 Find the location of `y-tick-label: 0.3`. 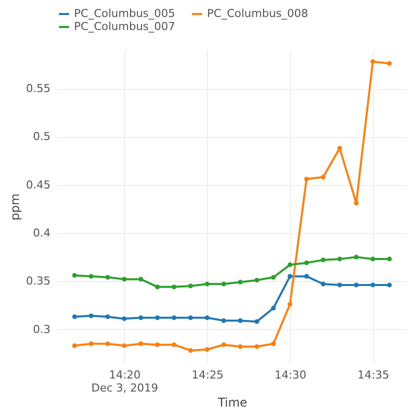

y-tick-label: 0.3 is located at coordinates (41, 329).